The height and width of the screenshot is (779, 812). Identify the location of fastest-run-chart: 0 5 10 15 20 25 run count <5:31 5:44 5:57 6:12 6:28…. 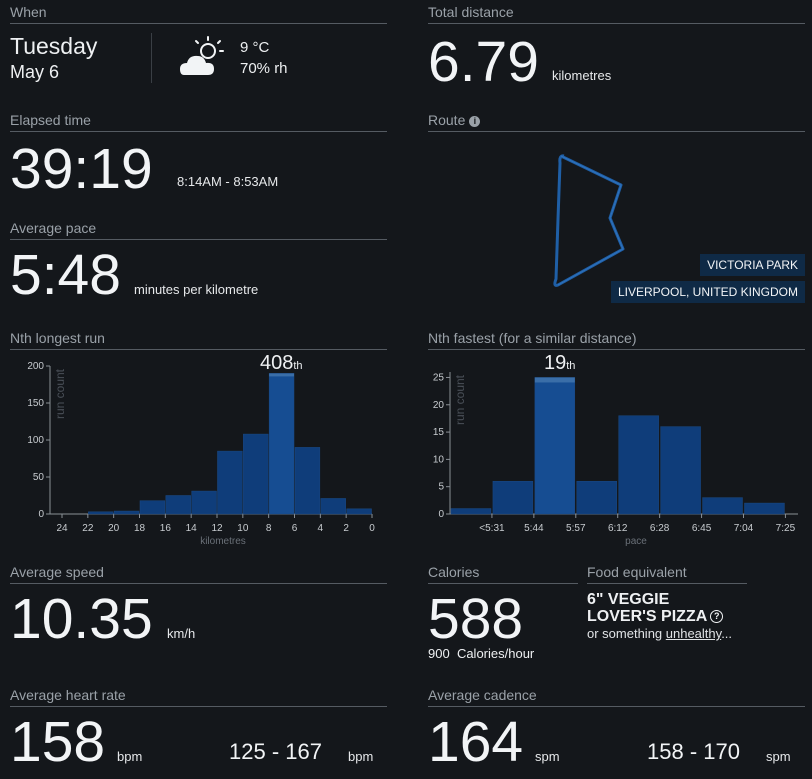
(615, 459).